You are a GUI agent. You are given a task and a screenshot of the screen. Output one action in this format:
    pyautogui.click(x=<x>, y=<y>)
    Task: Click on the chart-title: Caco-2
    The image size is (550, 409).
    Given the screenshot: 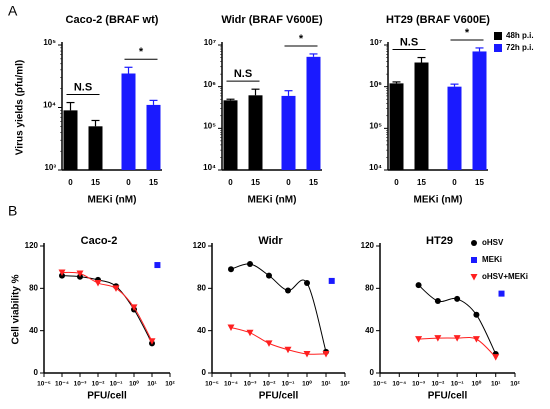 What is the action you would take?
    pyautogui.click(x=99, y=241)
    